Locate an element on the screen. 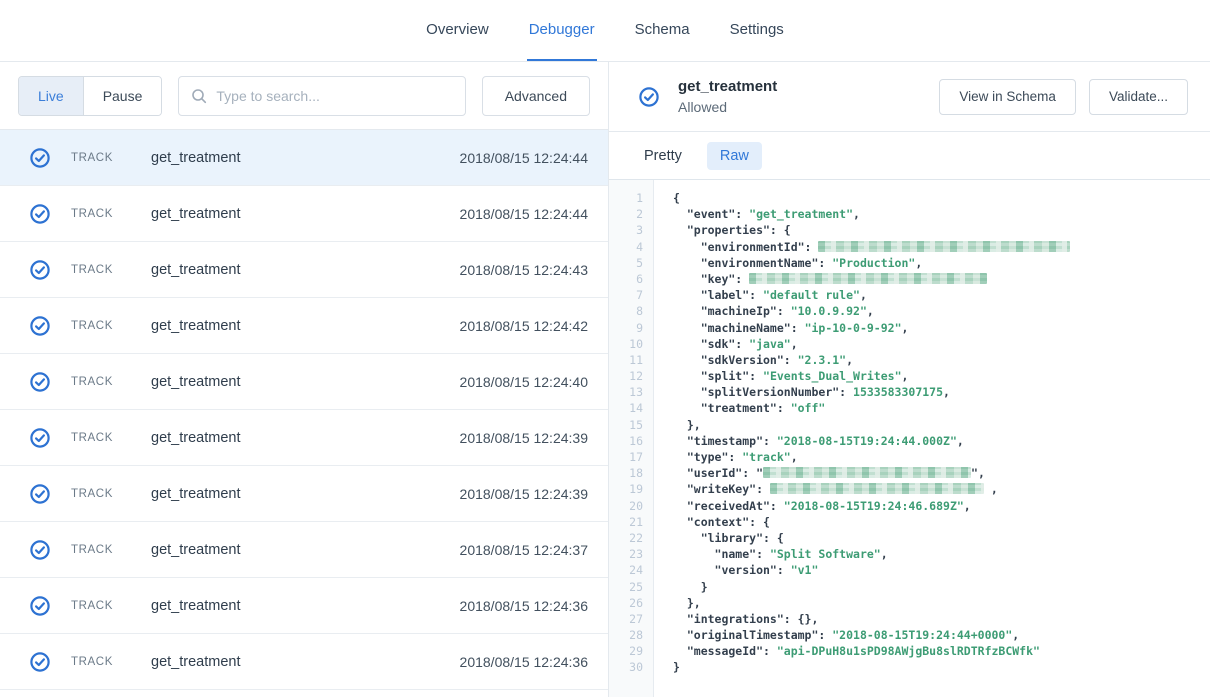 This screenshot has width=1210, height=697. event-timestamp: 2018/08/15 12:24:36 is located at coordinates (523, 605).